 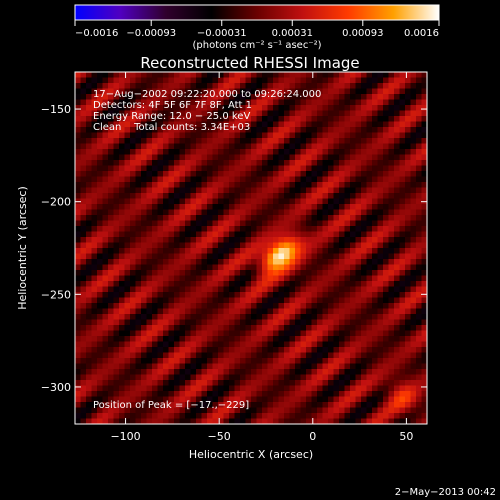 What do you see at coordinates (171, 116) in the screenshot?
I see `info-line-energy: Energy Range: 12.0 − 25.0 keV` at bounding box center [171, 116].